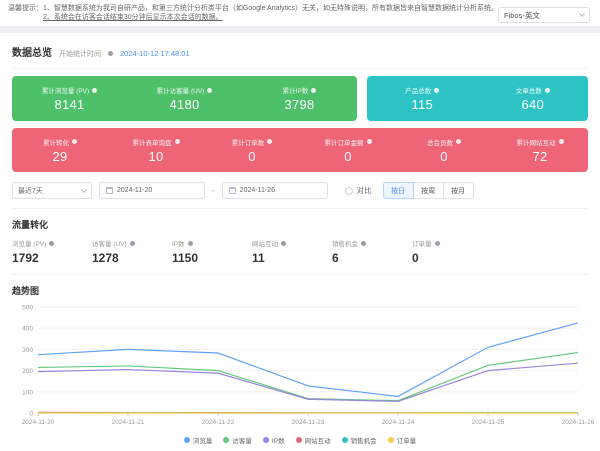 This screenshot has width=600, height=451. I want to click on chart-legend: 浏览量 访客量 IP数 网站互动 销售机会 订单量, so click(300, 440).